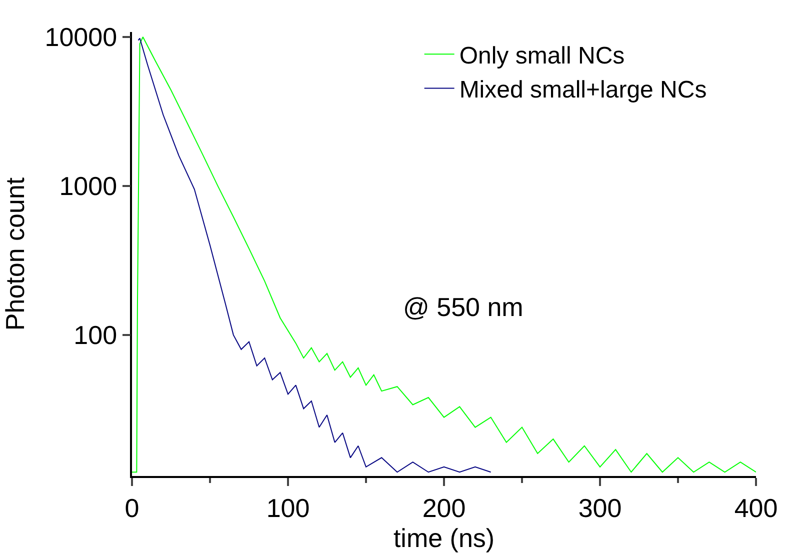 The width and height of the screenshot is (790, 556). What do you see at coordinates (600, 507) in the screenshot?
I see `x-tick-label: 300` at bounding box center [600, 507].